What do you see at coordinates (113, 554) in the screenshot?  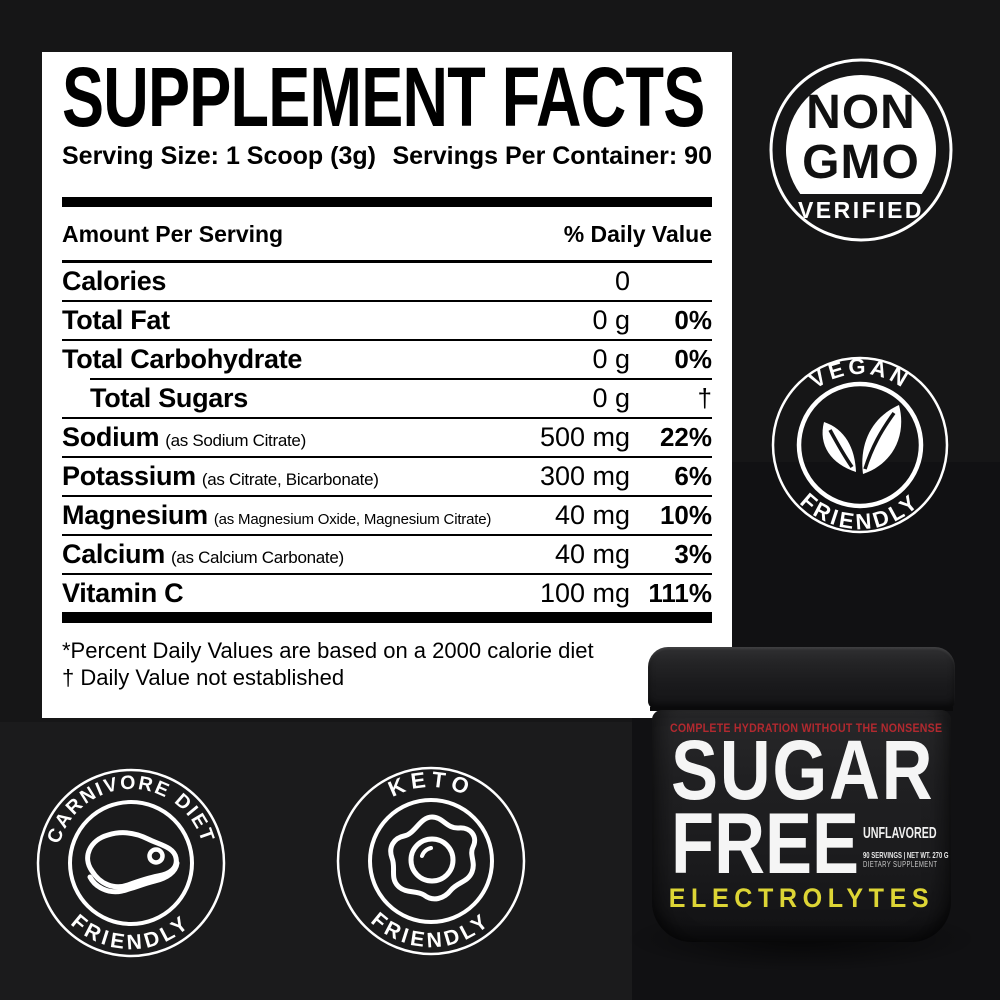 I see `nutrient-name: Calcium` at bounding box center [113, 554].